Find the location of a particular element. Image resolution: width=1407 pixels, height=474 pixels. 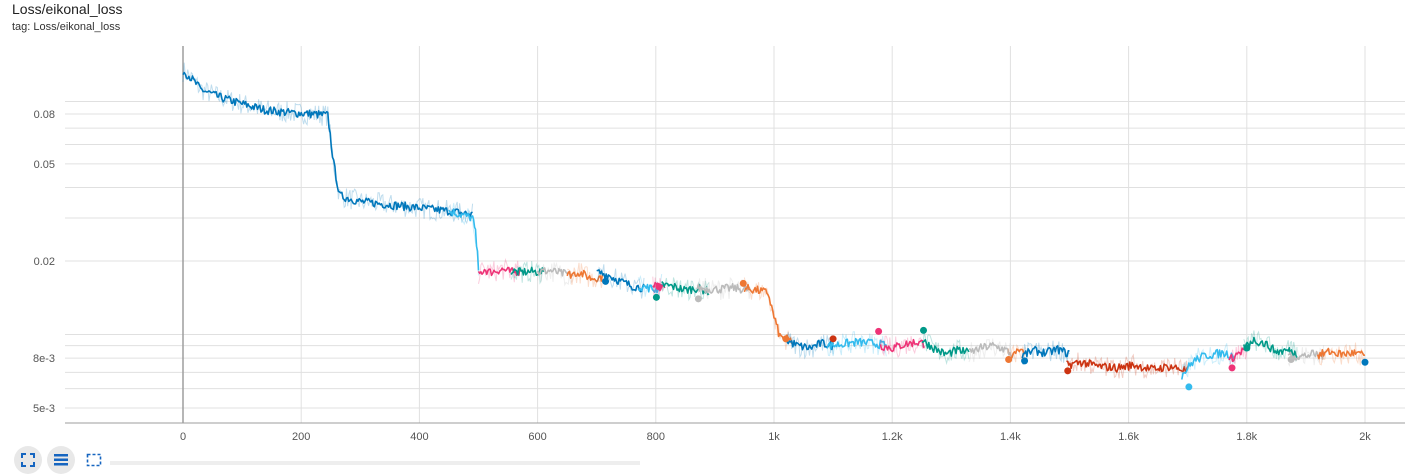

fullscreen-button is located at coordinates (28, 460).